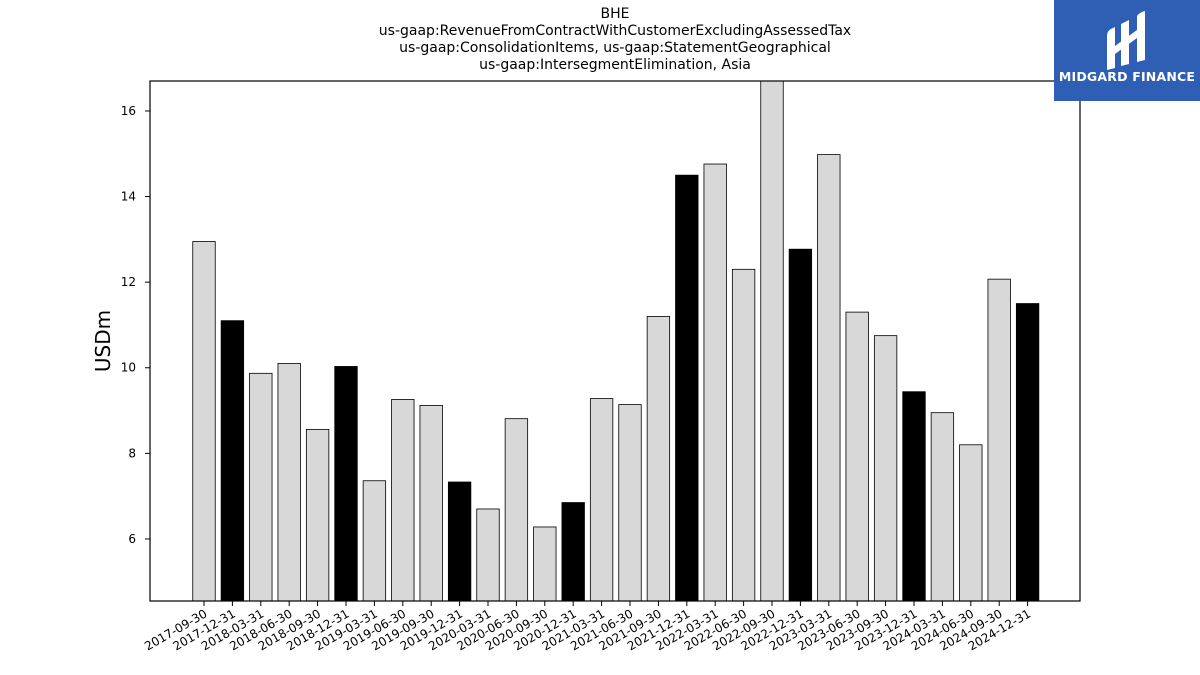  What do you see at coordinates (1127, 76) in the screenshot?
I see `logo-text: MIDGARD FINANCE` at bounding box center [1127, 76].